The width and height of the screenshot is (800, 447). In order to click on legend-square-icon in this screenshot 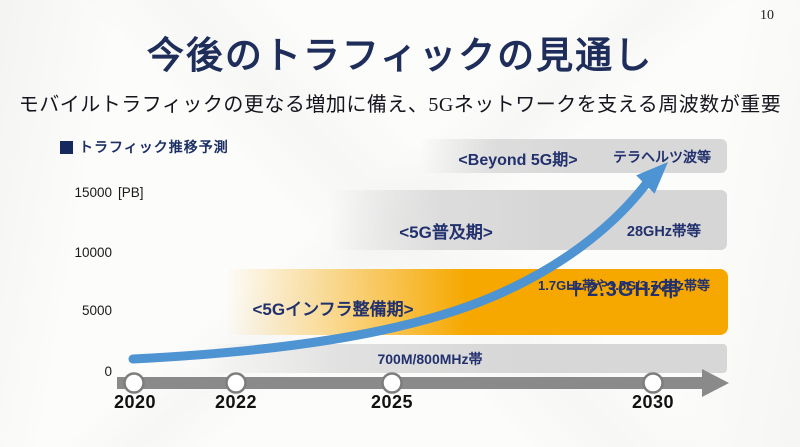, I will do `click(66, 147)`.